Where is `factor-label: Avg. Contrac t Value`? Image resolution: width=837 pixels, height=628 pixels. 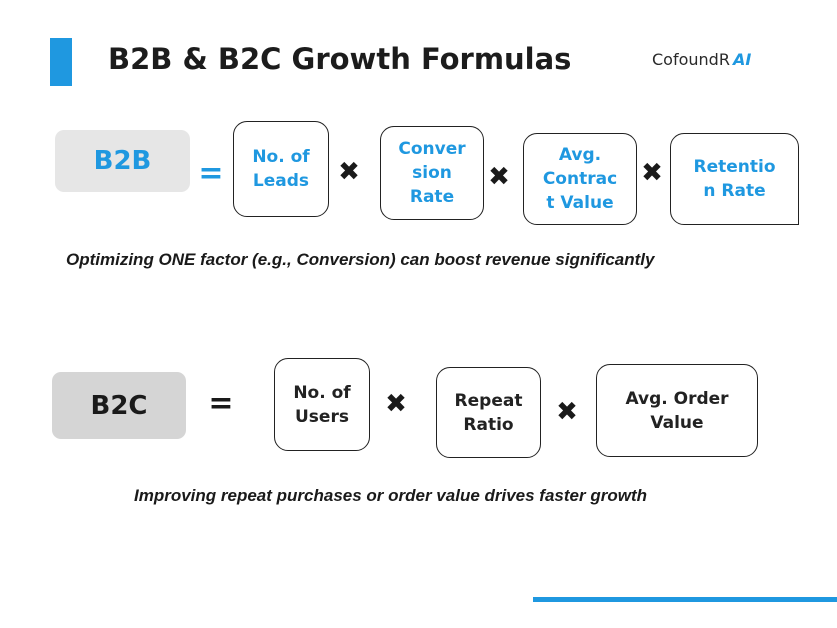
factor-label: Avg. Contrac t Value is located at coordinates (580, 179).